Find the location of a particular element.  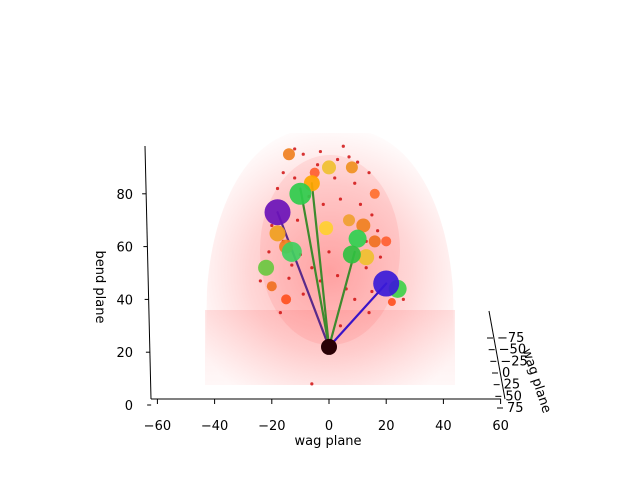

z-axis-label: wag plane is located at coordinates (536, 381).